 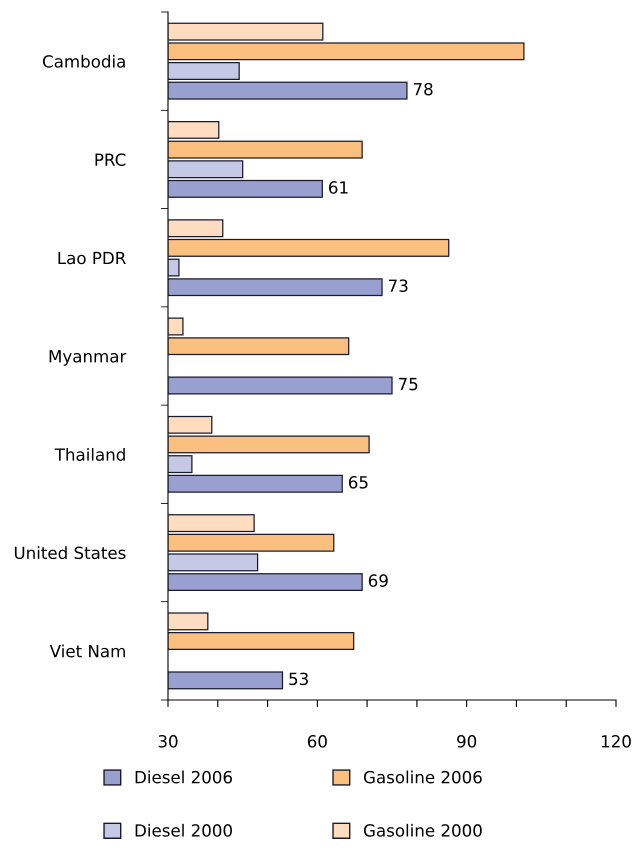 I want to click on data-label: 61, so click(x=338, y=187).